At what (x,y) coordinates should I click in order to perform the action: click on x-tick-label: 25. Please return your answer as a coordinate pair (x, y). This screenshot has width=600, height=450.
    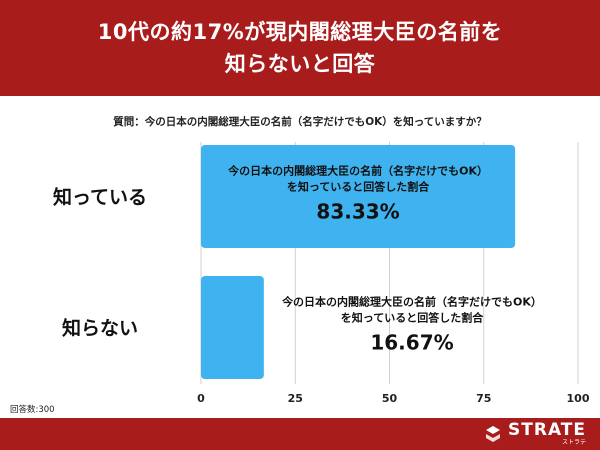
    Looking at the image, I should click on (295, 398).